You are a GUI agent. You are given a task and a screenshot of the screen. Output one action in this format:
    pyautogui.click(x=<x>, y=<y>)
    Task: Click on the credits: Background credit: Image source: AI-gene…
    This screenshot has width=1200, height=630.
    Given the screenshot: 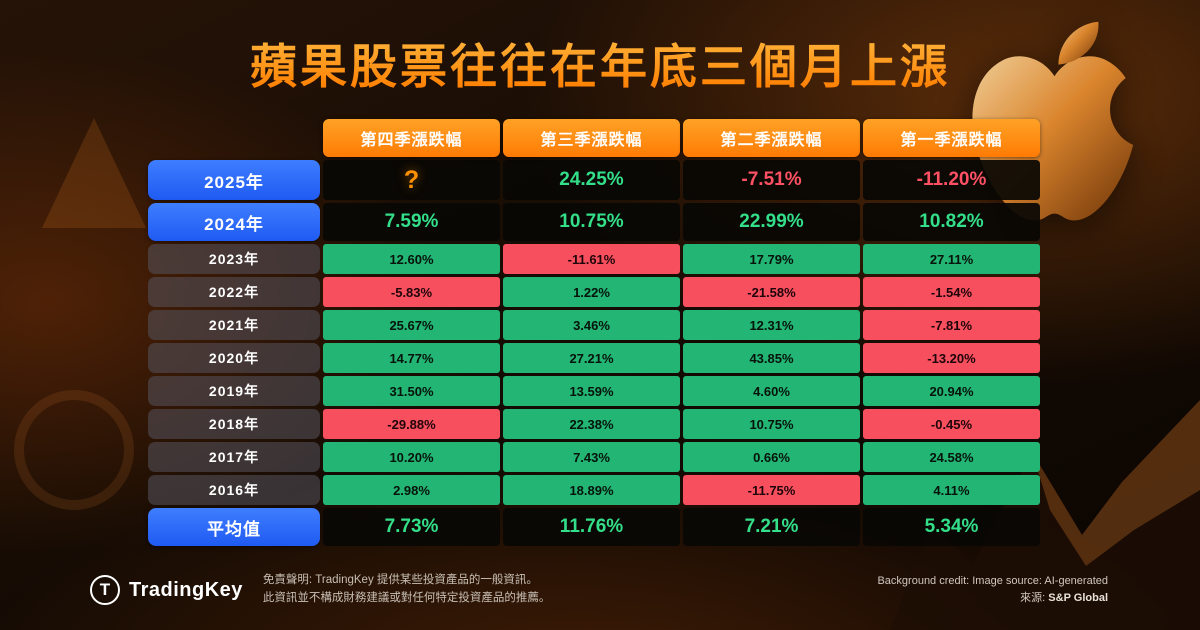 What is the action you would take?
    pyautogui.click(x=992, y=590)
    